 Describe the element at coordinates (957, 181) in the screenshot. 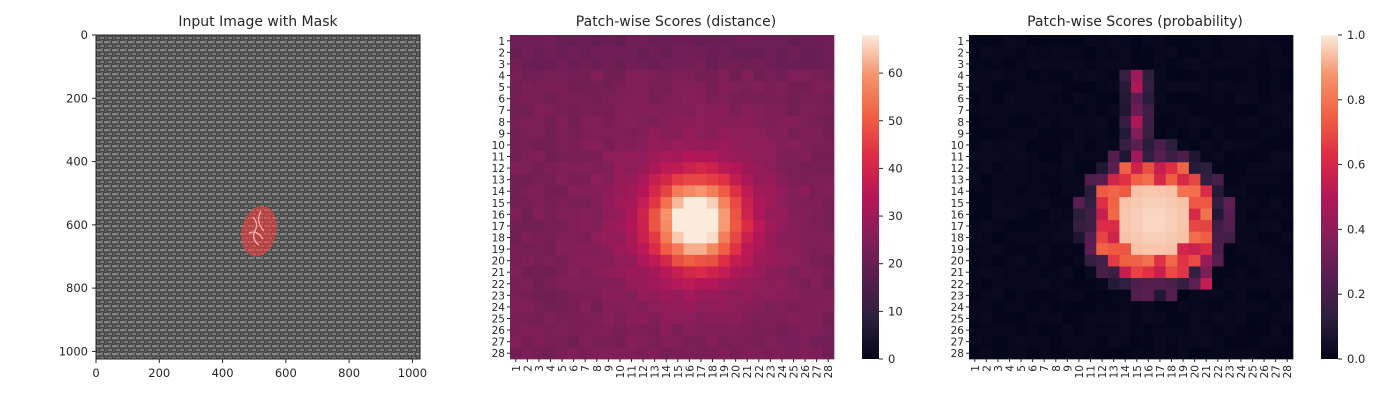

I see `row-label: 13` at that location.